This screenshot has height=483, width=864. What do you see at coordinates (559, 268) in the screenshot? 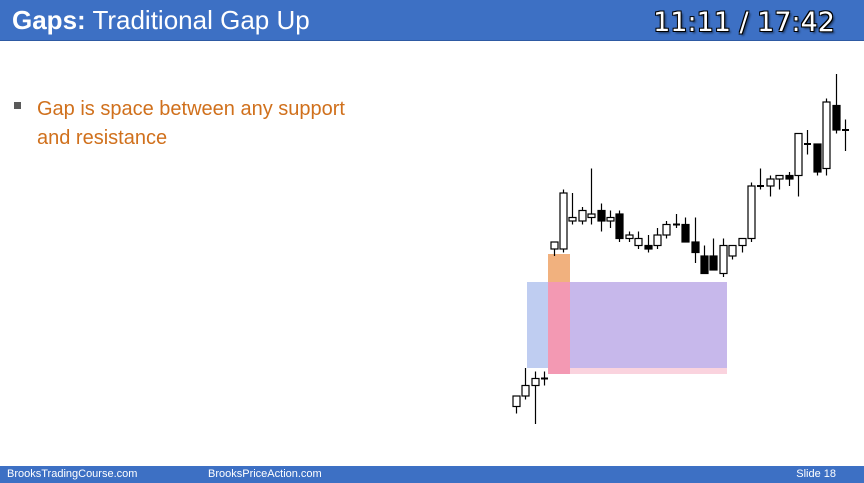
I see `gap-orange-region` at bounding box center [559, 268].